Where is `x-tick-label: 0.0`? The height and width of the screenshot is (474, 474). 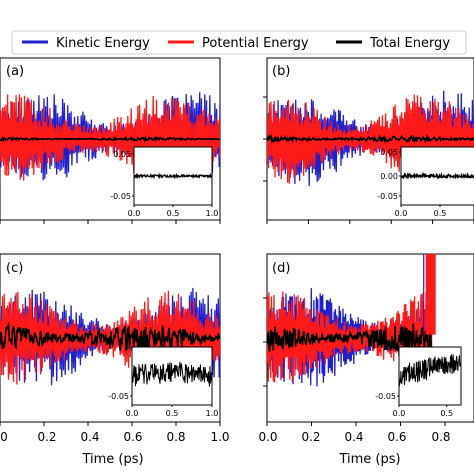
x-tick-label: 0.0 is located at coordinates (267, 437).